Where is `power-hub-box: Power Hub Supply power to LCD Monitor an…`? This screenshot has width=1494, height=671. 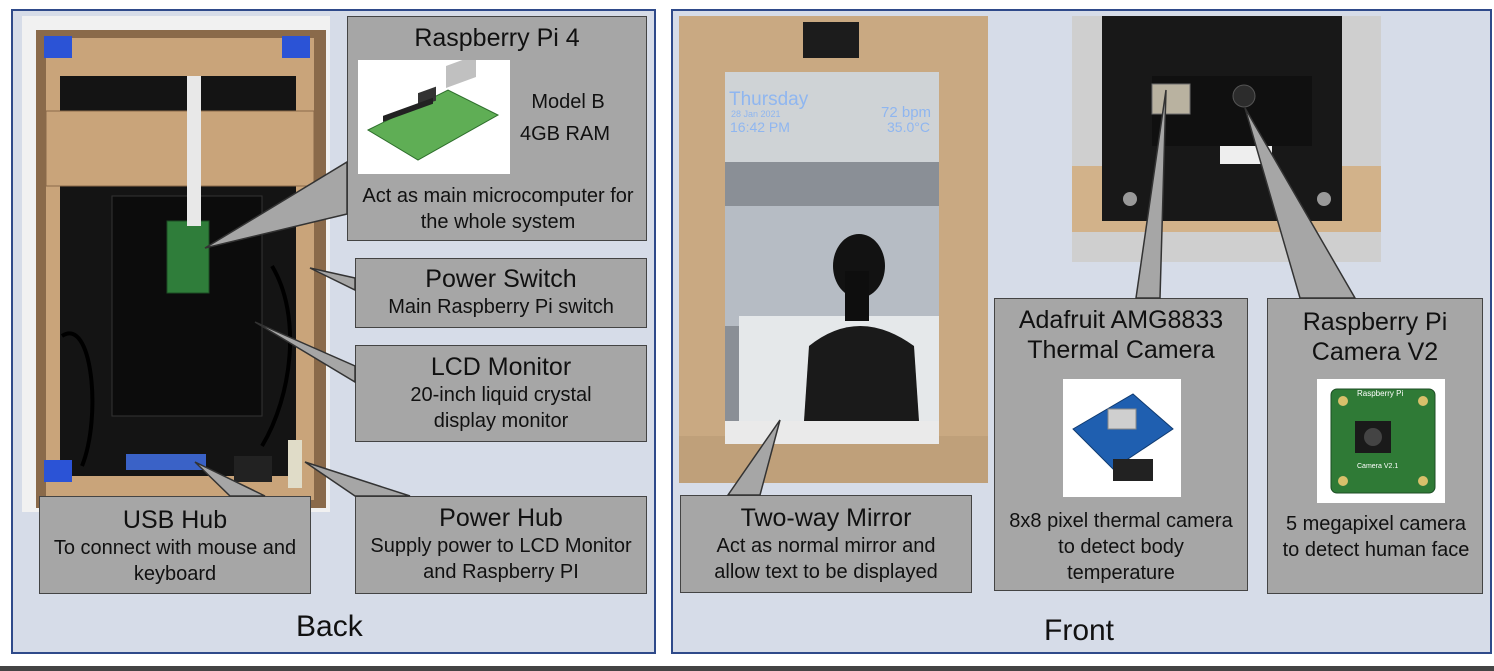
power-hub-box: Power Hub Supply power to LCD Monitor an… is located at coordinates (501, 545).